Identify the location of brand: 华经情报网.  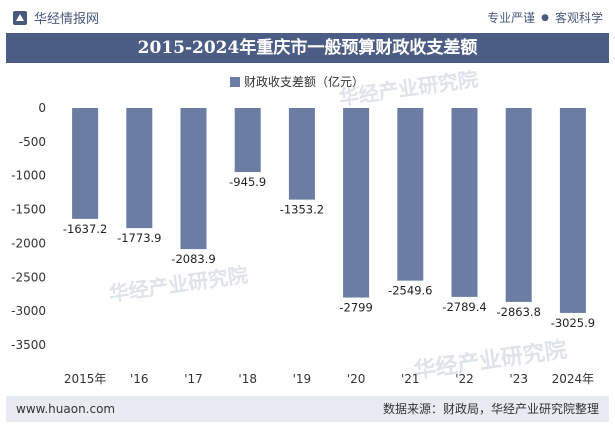
(55, 17).